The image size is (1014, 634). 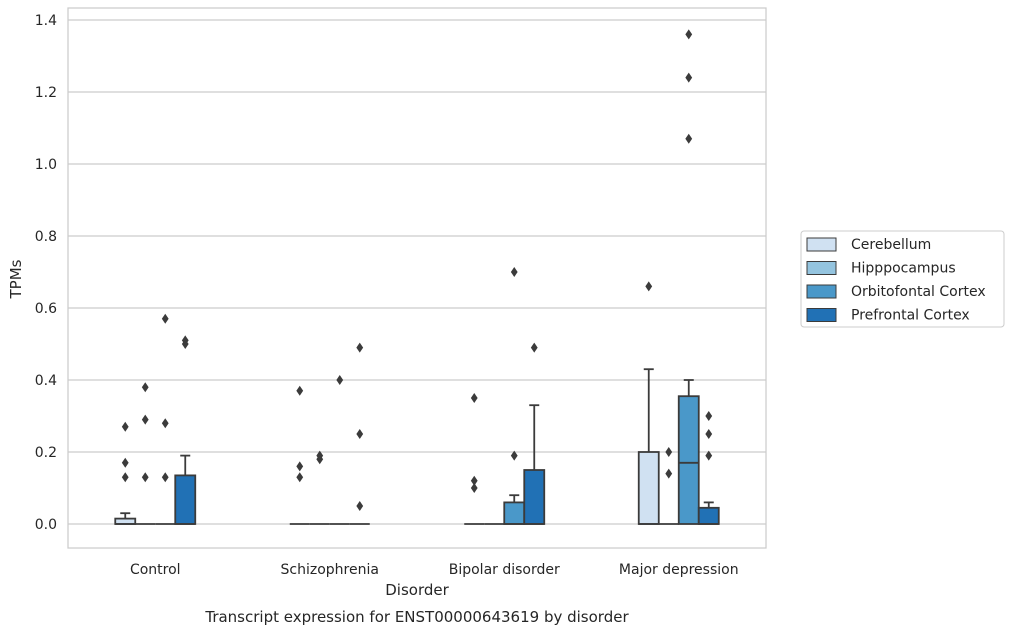 I want to click on y-tick-label: 0.2, so click(x=46, y=453).